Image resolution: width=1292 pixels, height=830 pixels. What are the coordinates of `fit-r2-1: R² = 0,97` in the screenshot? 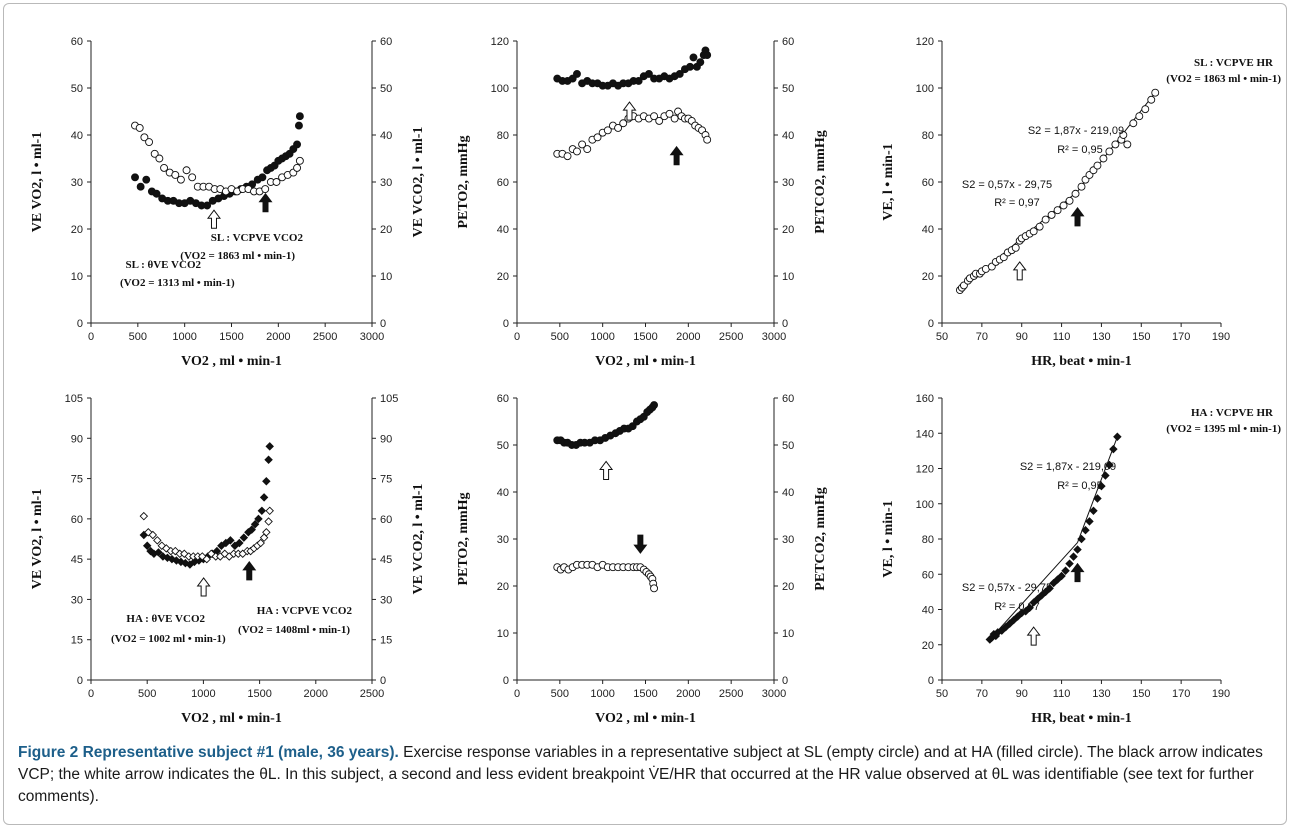 It's located at (1017, 607).